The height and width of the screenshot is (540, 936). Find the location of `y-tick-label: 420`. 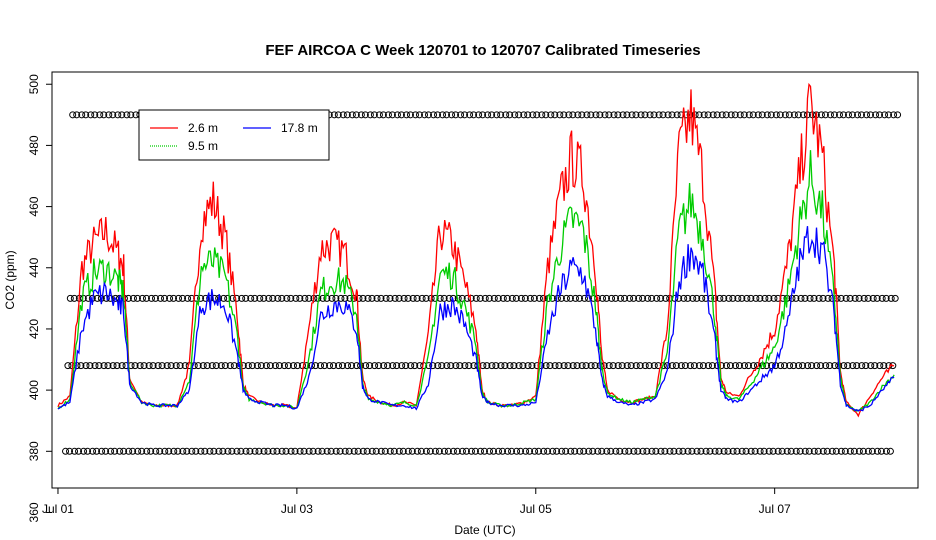

y-tick-label: 420 is located at coordinates (34, 329).